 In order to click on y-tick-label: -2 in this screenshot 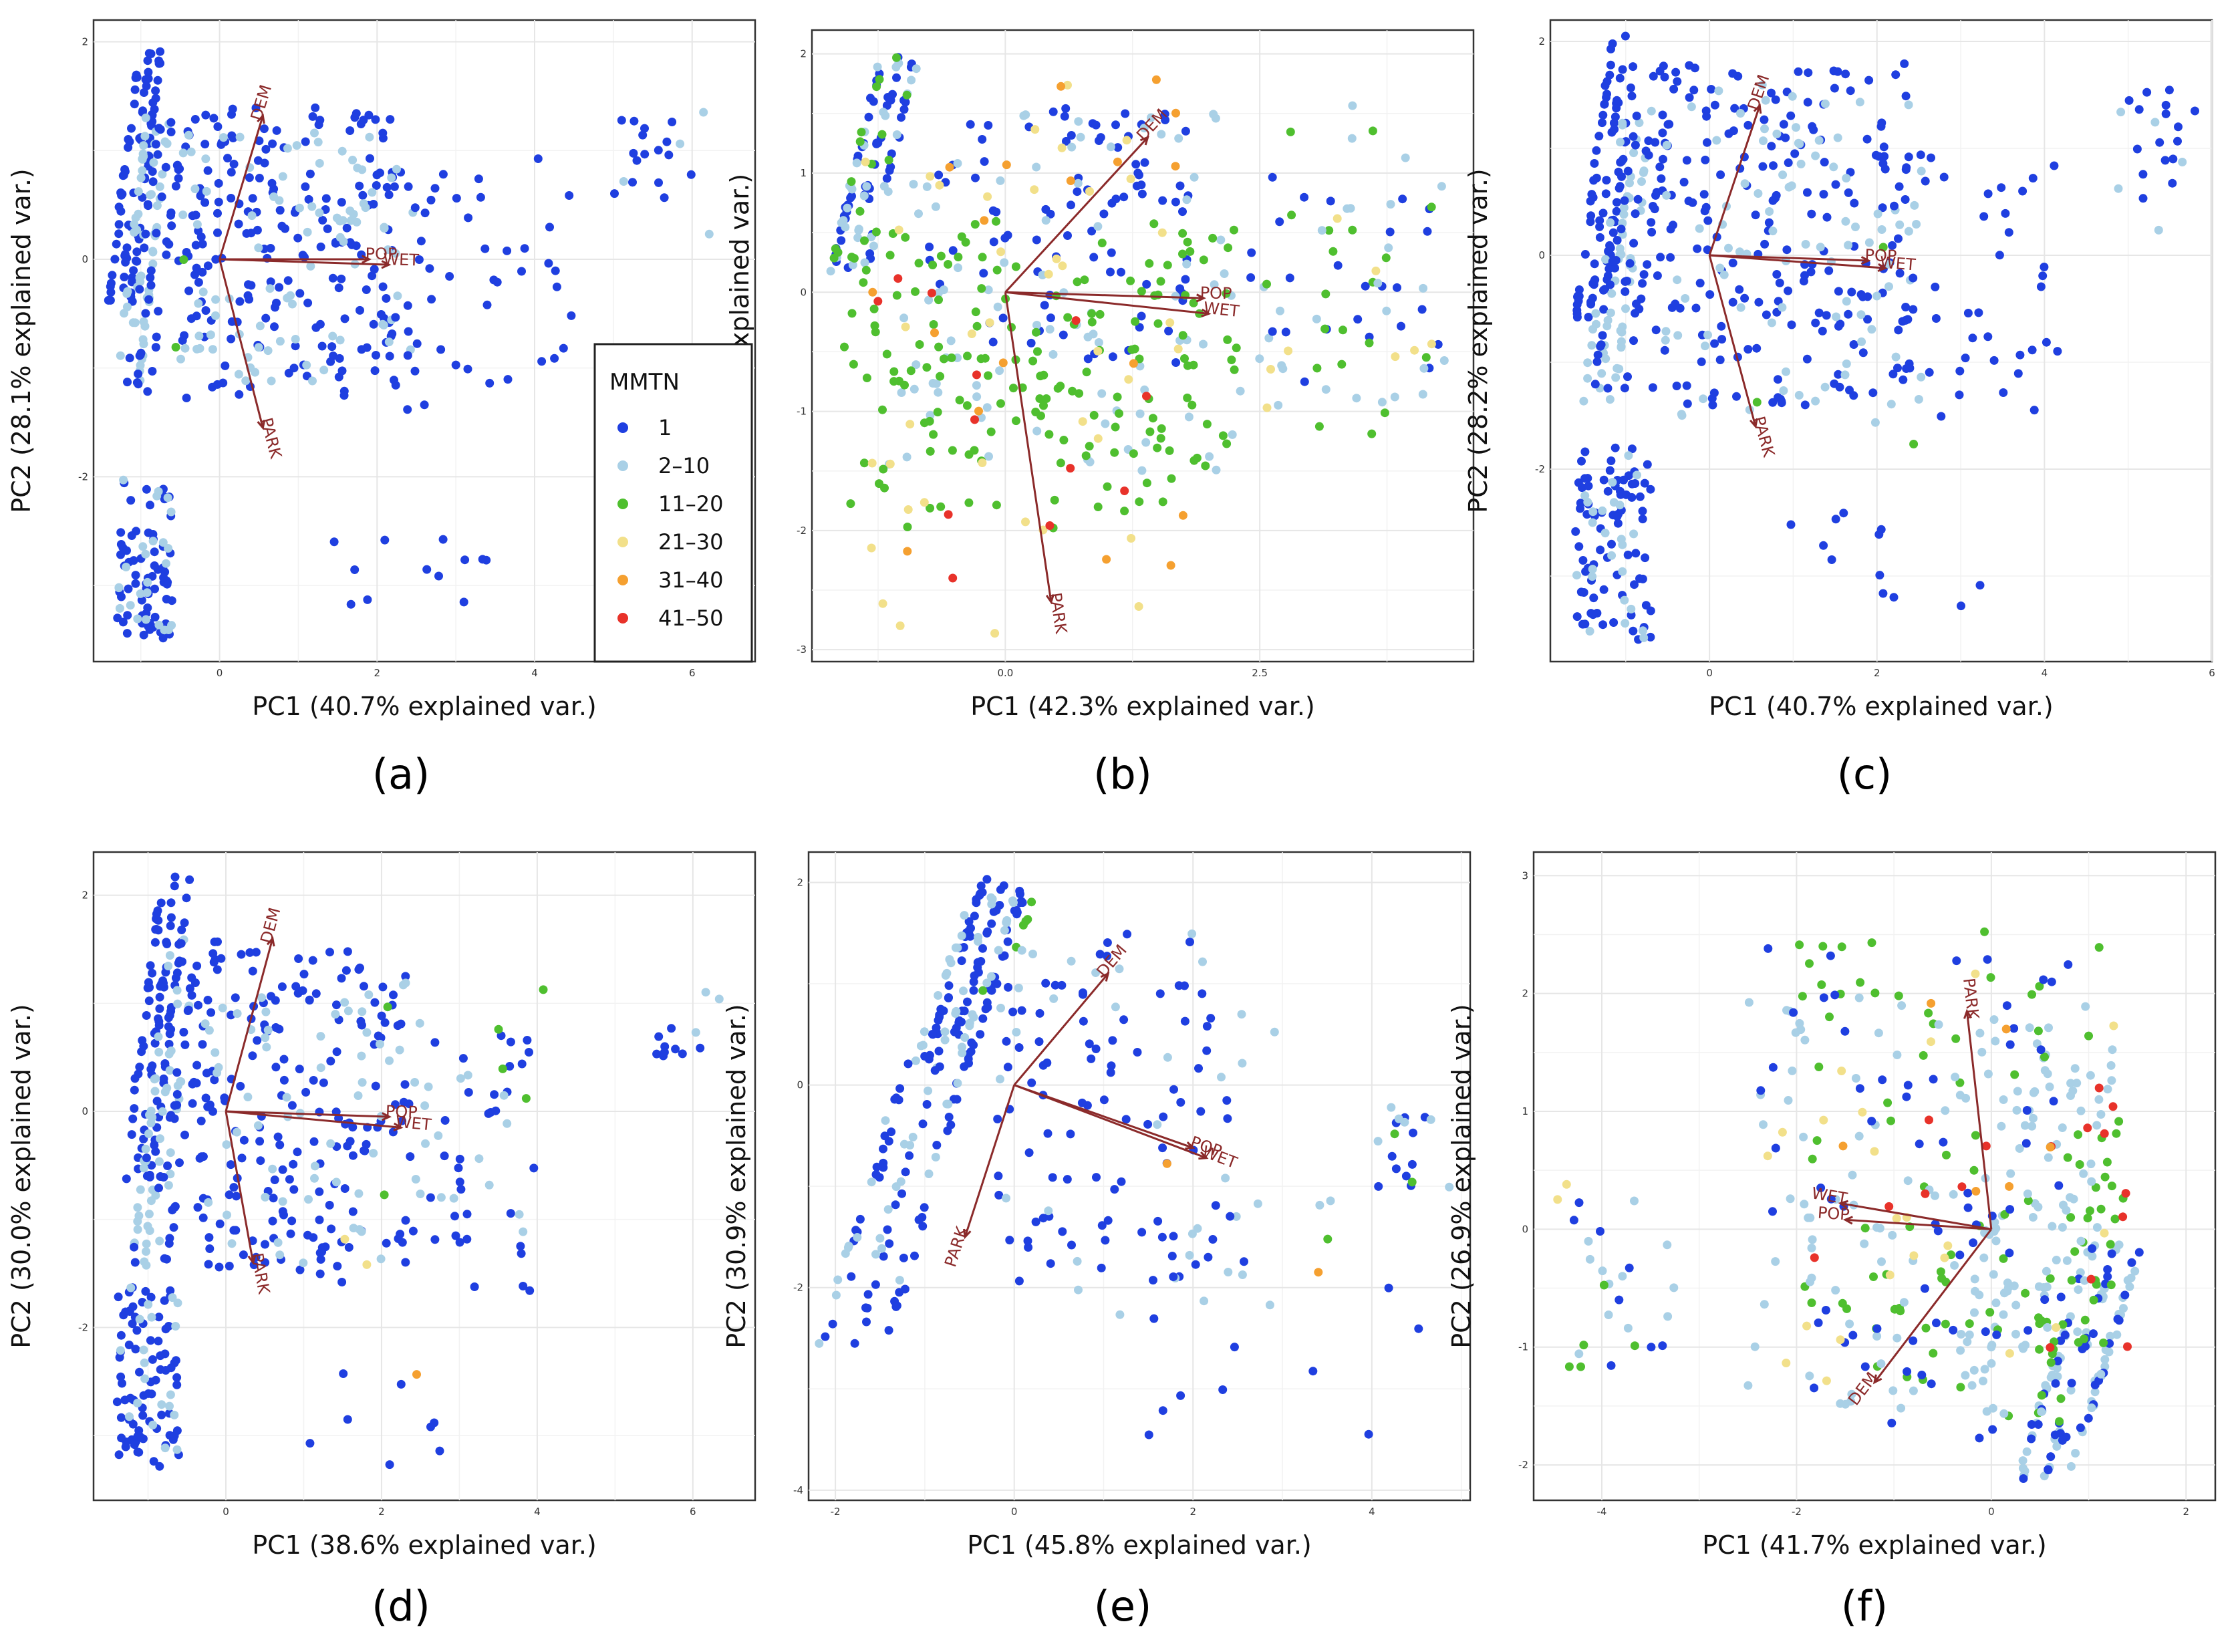, I will do `click(1523, 1465)`.